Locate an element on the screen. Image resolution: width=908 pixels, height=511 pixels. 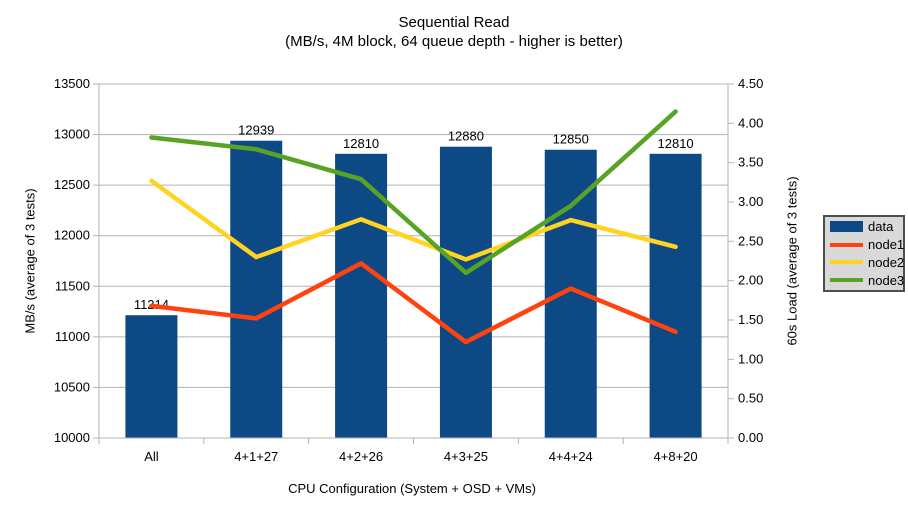
left-axis-title: MB/s (average of 3 tests) is located at coordinates (30, 261).